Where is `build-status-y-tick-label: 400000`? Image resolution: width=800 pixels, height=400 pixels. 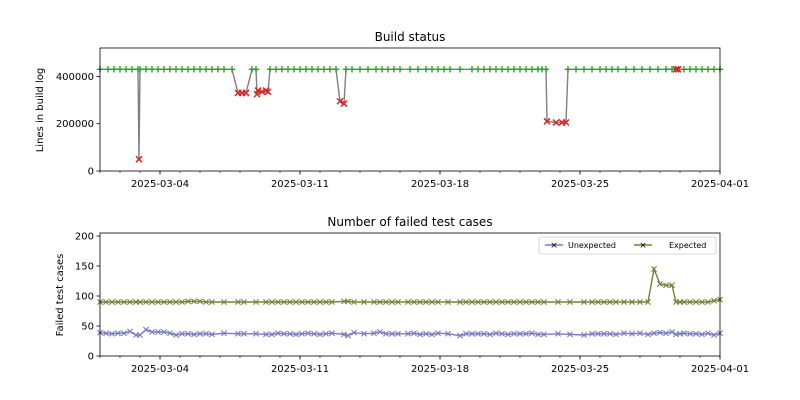 build-status-y-tick-label: 400000 is located at coordinates (75, 77).